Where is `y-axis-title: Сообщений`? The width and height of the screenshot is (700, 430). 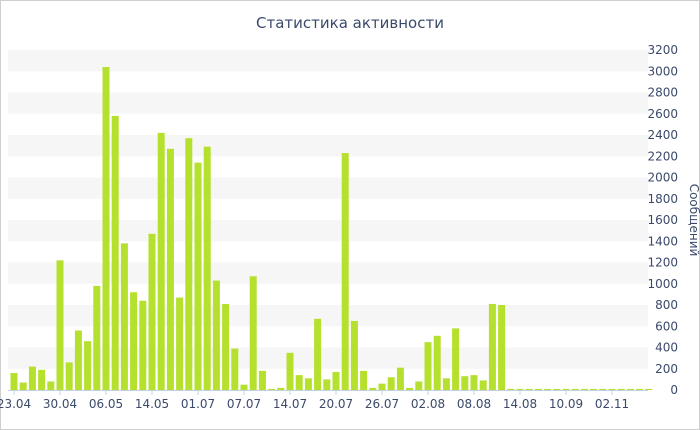 y-axis-title: Сообщений is located at coordinates (693, 220).